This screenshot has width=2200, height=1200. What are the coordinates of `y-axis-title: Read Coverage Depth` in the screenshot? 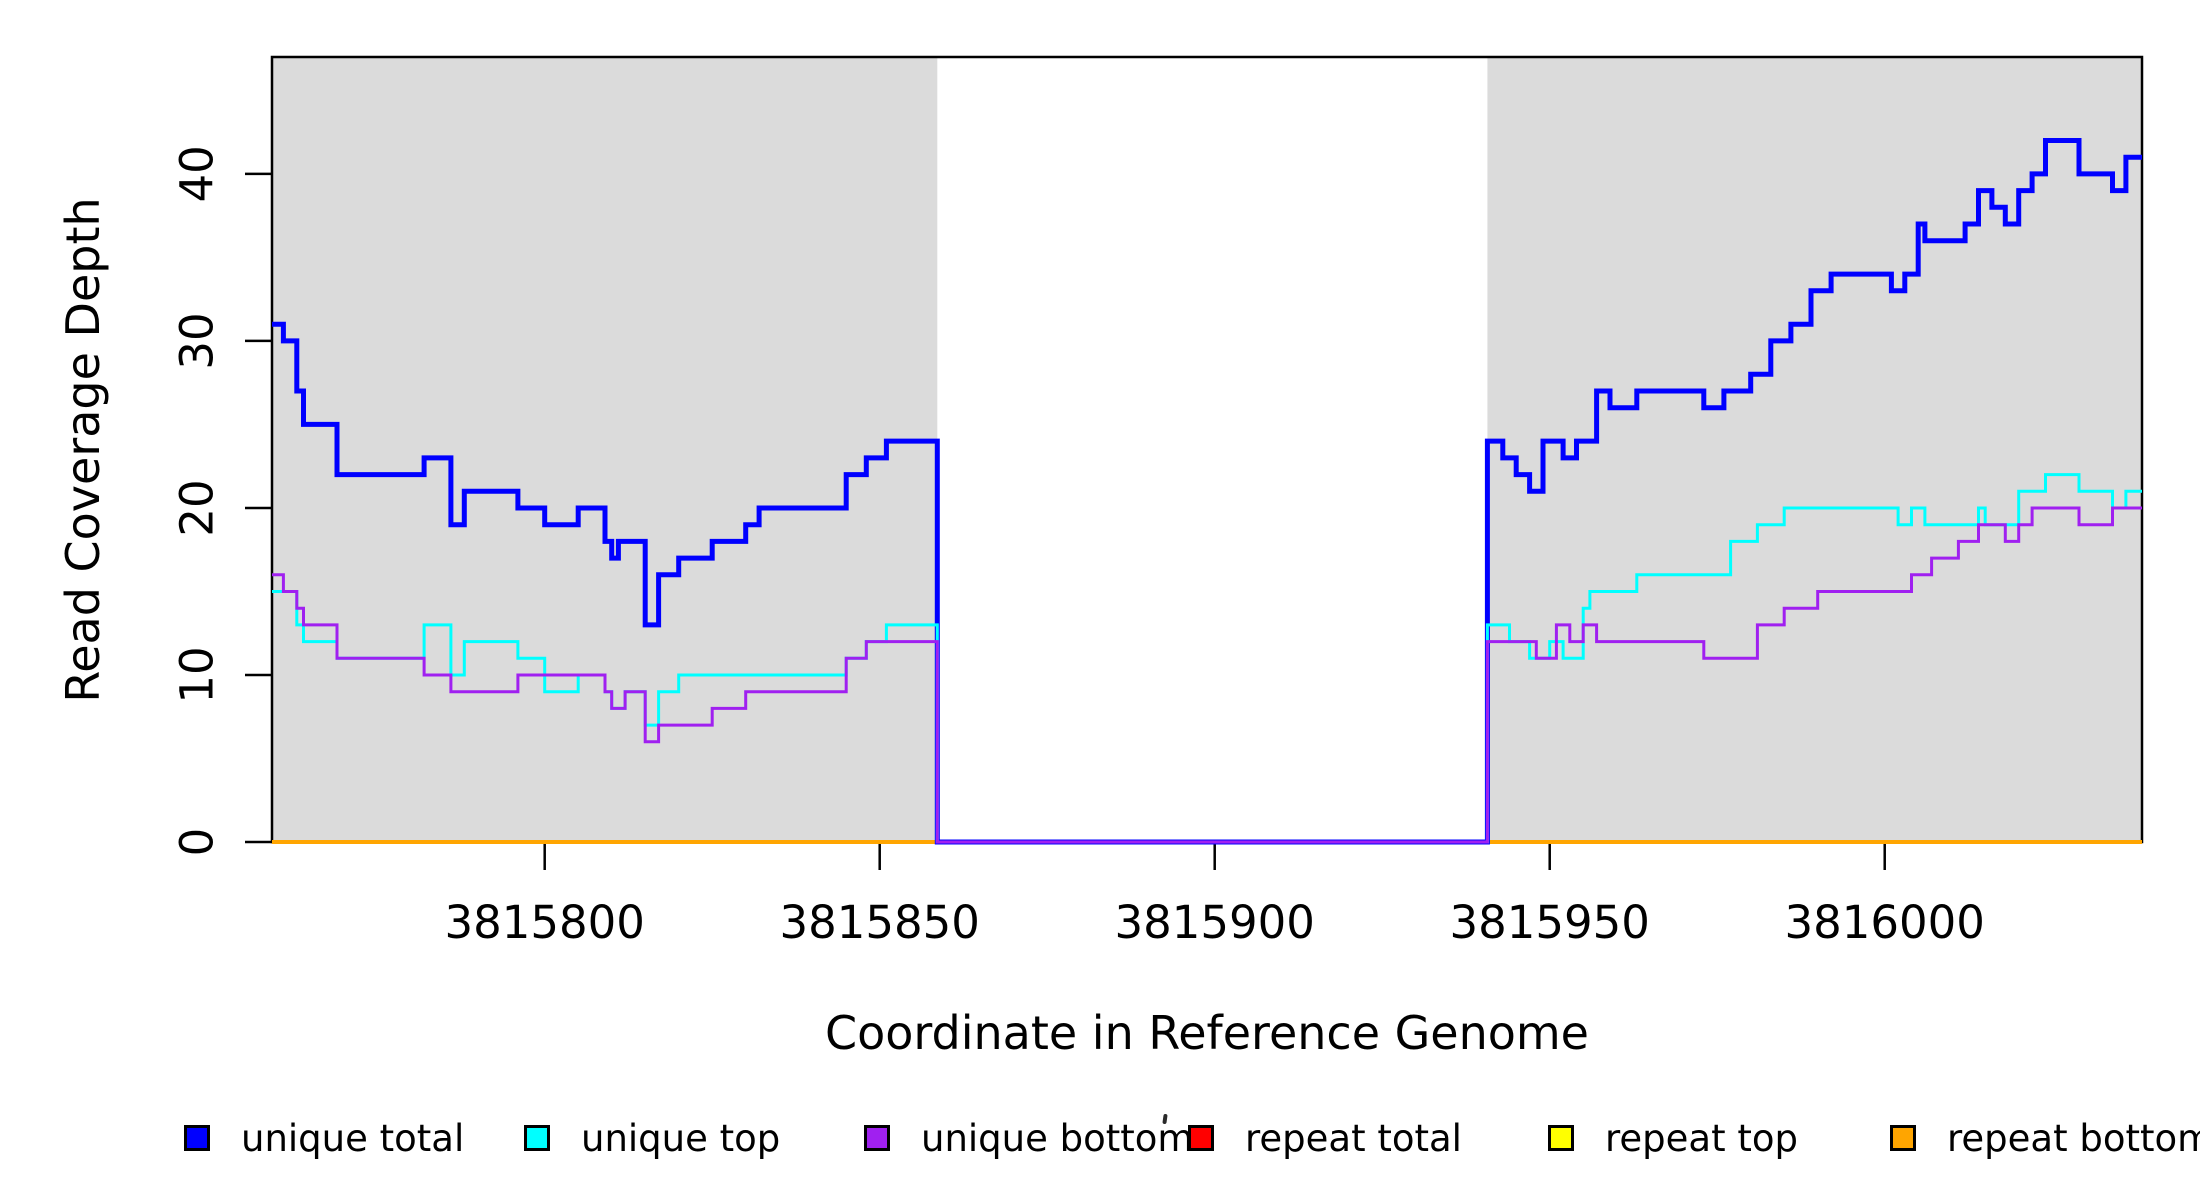 It's located at (83, 450).